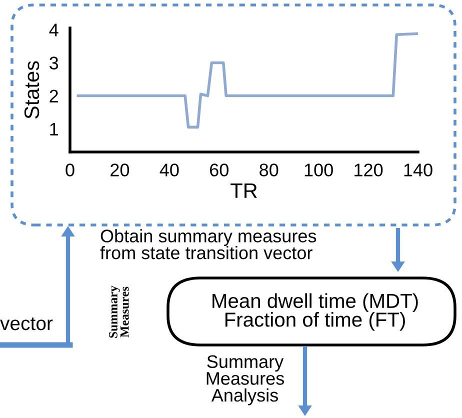 This screenshot has width=462, height=418. I want to click on x-tick-label: 120, so click(368, 170).